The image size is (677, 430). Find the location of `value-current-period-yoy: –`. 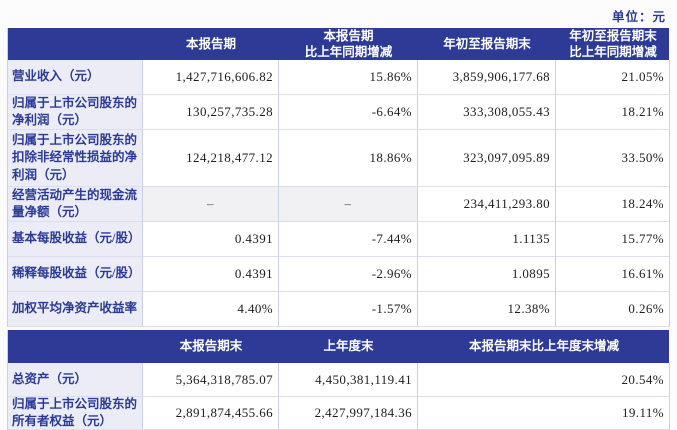

value-current-period-yoy: – is located at coordinates (348, 204).